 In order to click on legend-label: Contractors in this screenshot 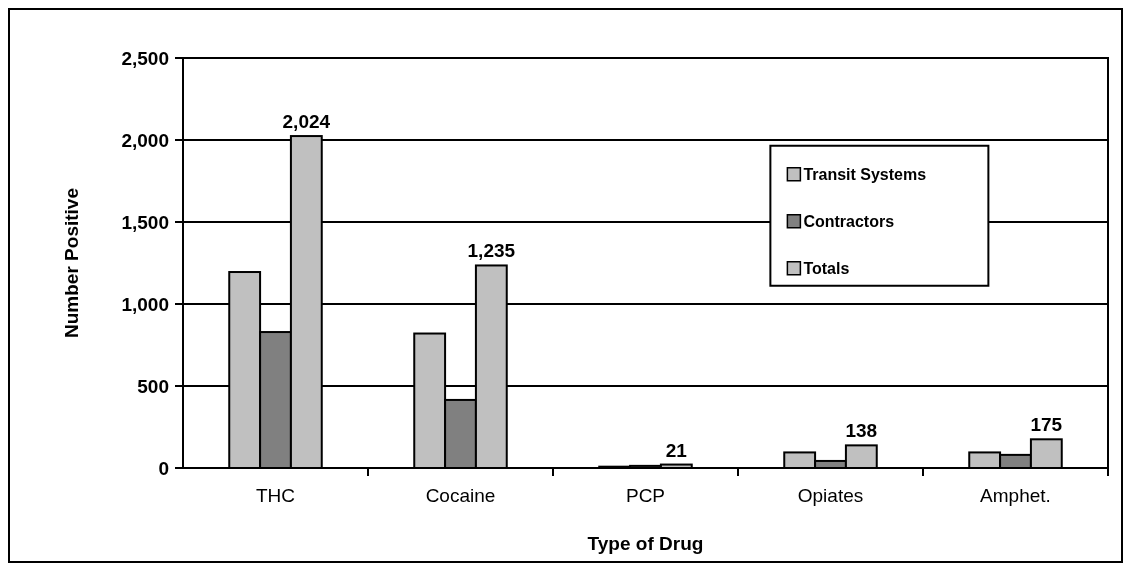, I will do `click(849, 221)`.